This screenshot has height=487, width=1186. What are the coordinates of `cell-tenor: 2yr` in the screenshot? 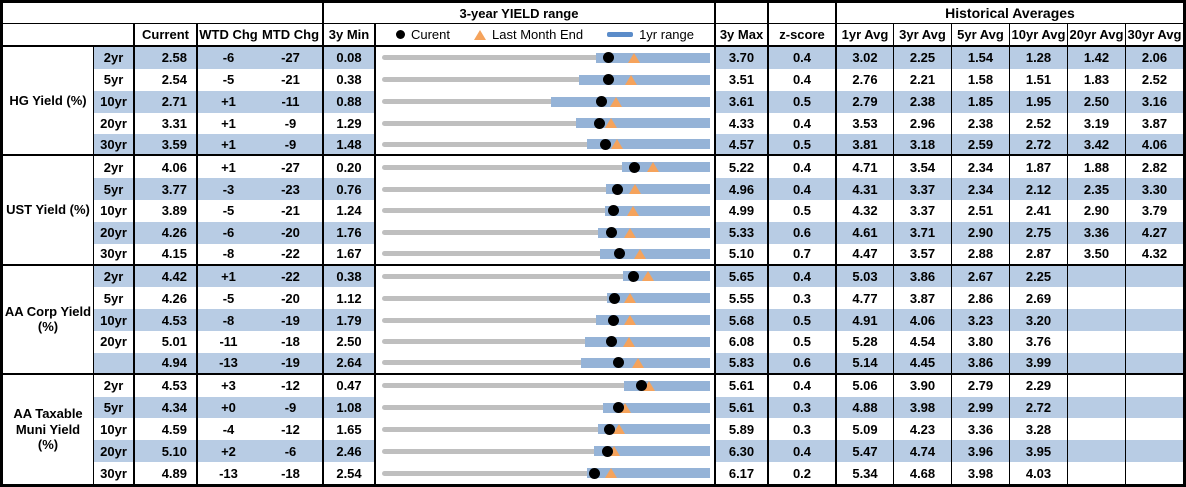 It's located at (113, 276).